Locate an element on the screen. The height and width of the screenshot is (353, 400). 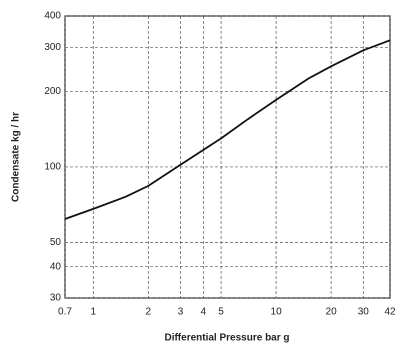
x-tick-label: 20 is located at coordinates (332, 312).